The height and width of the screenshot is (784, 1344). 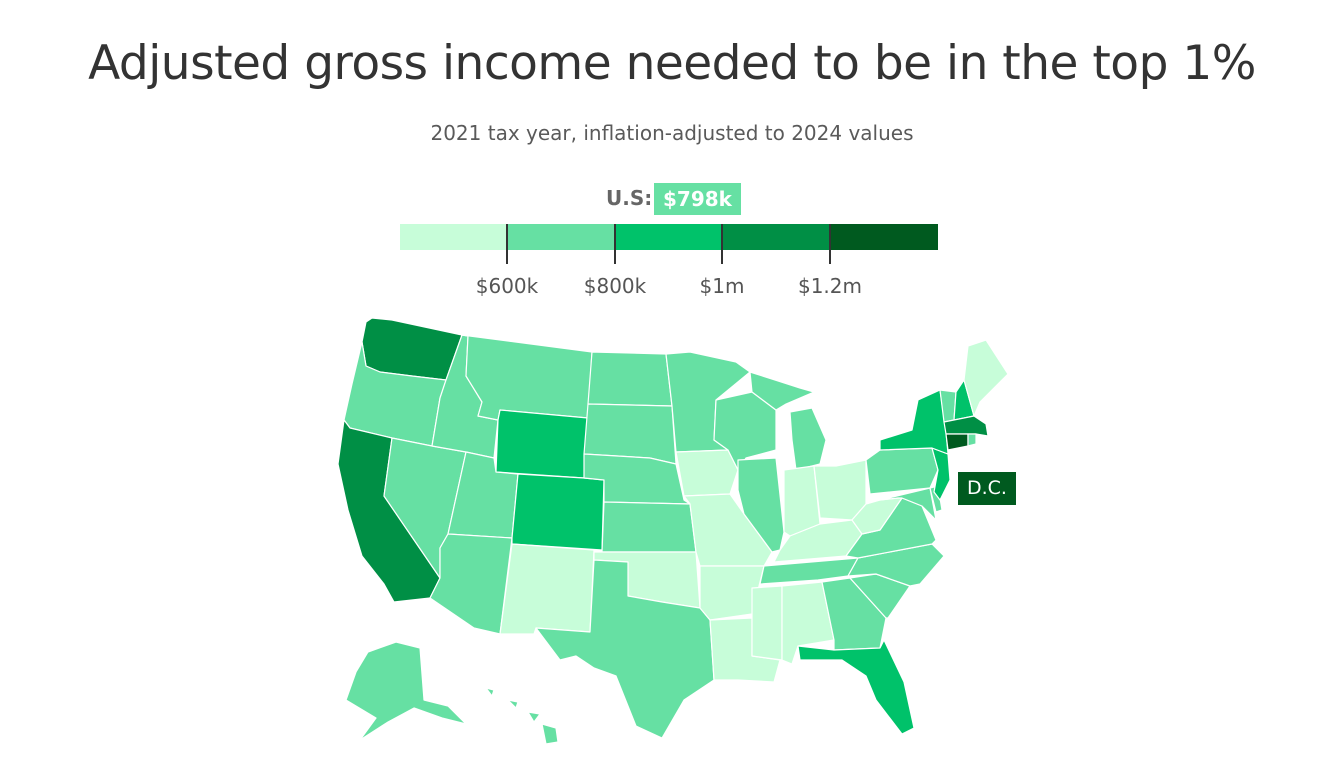 What do you see at coordinates (722, 244) in the screenshot?
I see `legend-tick-1m` at bounding box center [722, 244].